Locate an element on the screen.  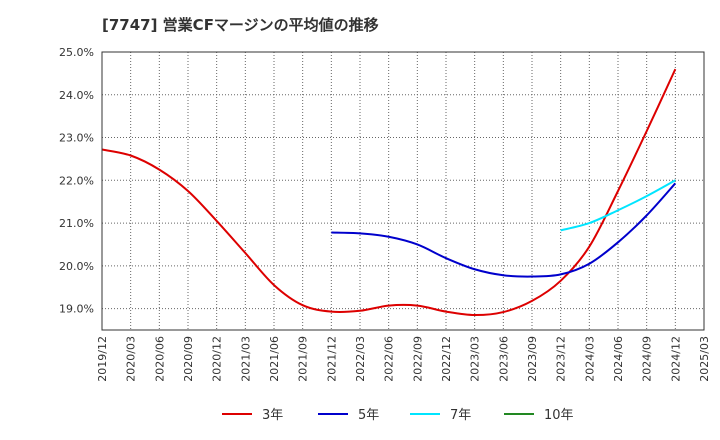
x-tick-label: 2024/12 is located at coordinates (675, 359).